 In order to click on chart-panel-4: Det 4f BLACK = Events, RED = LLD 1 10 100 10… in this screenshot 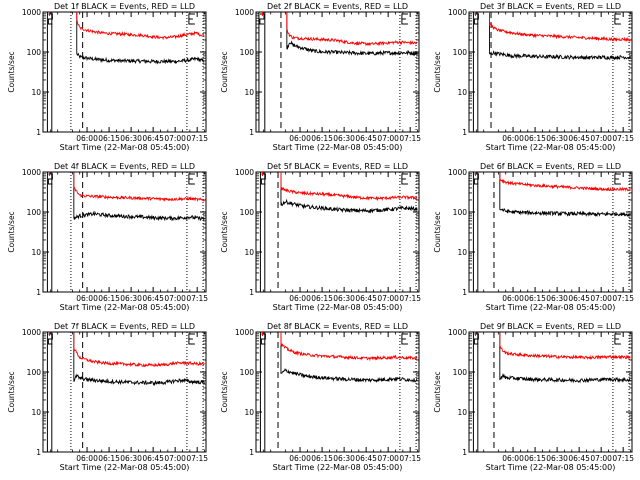, I will do `click(107, 237)`.